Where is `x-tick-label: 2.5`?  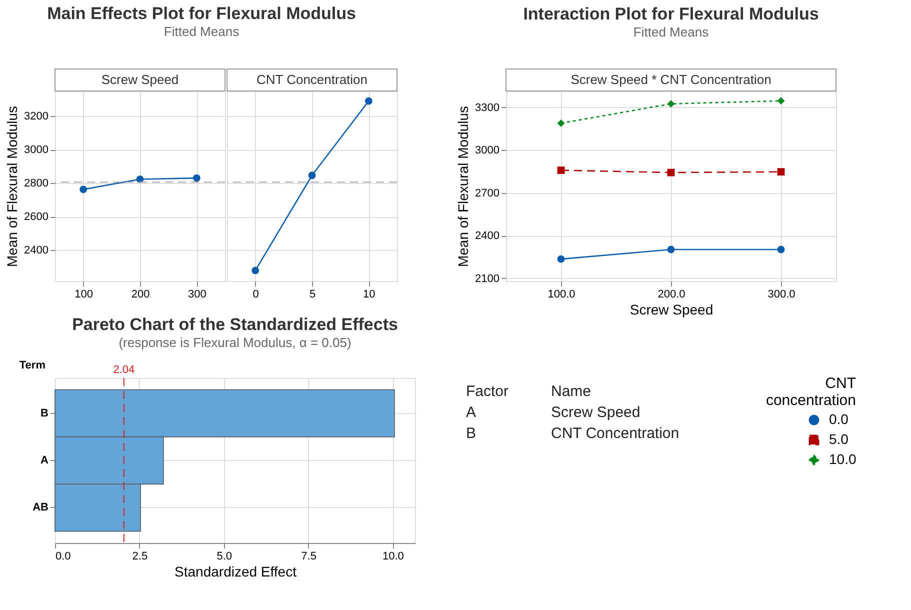
x-tick-label: 2.5 is located at coordinates (140, 556).